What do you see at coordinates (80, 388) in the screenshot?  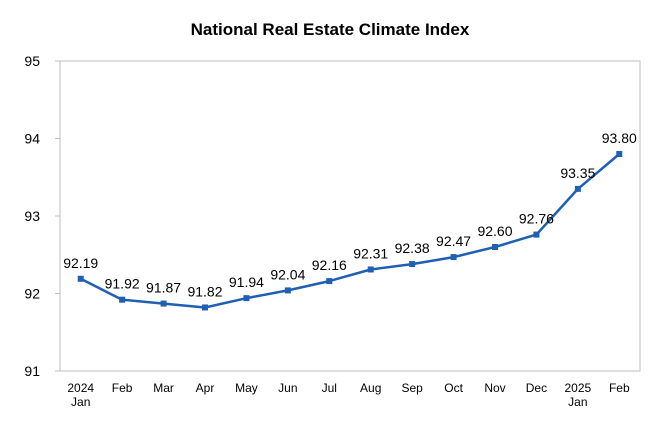 I see `x-tick-label: 2024` at bounding box center [80, 388].